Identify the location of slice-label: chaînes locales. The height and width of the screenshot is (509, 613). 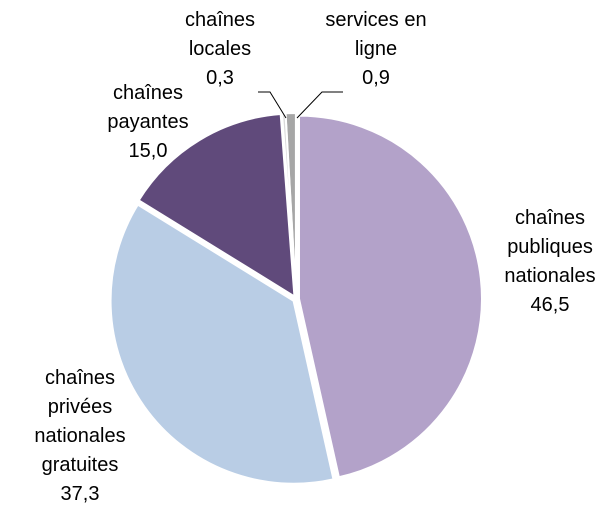
(220, 34).